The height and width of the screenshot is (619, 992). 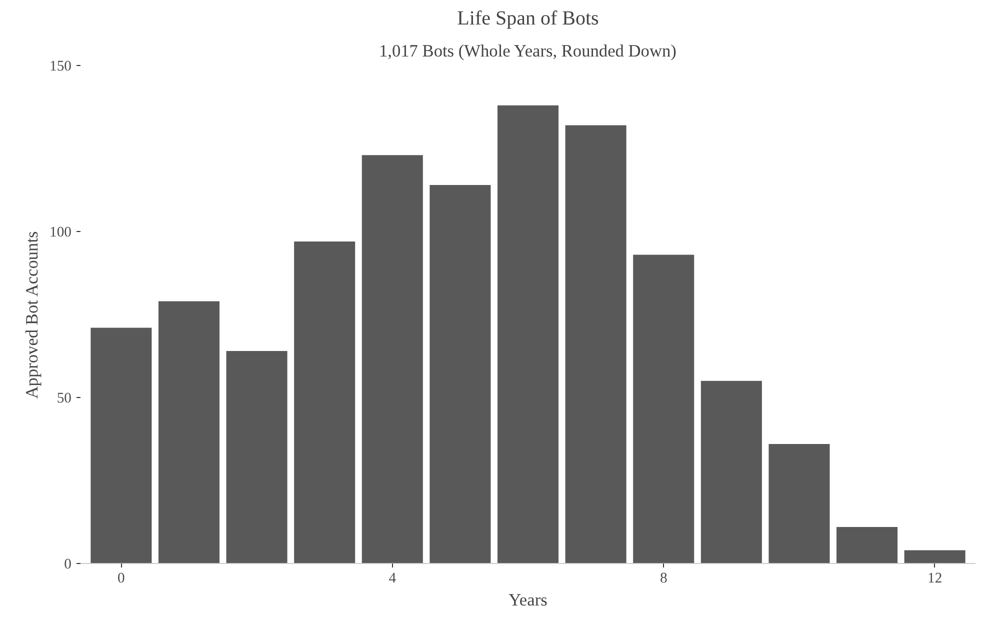 I want to click on chart-title: Life Span of Bots, so click(x=528, y=19).